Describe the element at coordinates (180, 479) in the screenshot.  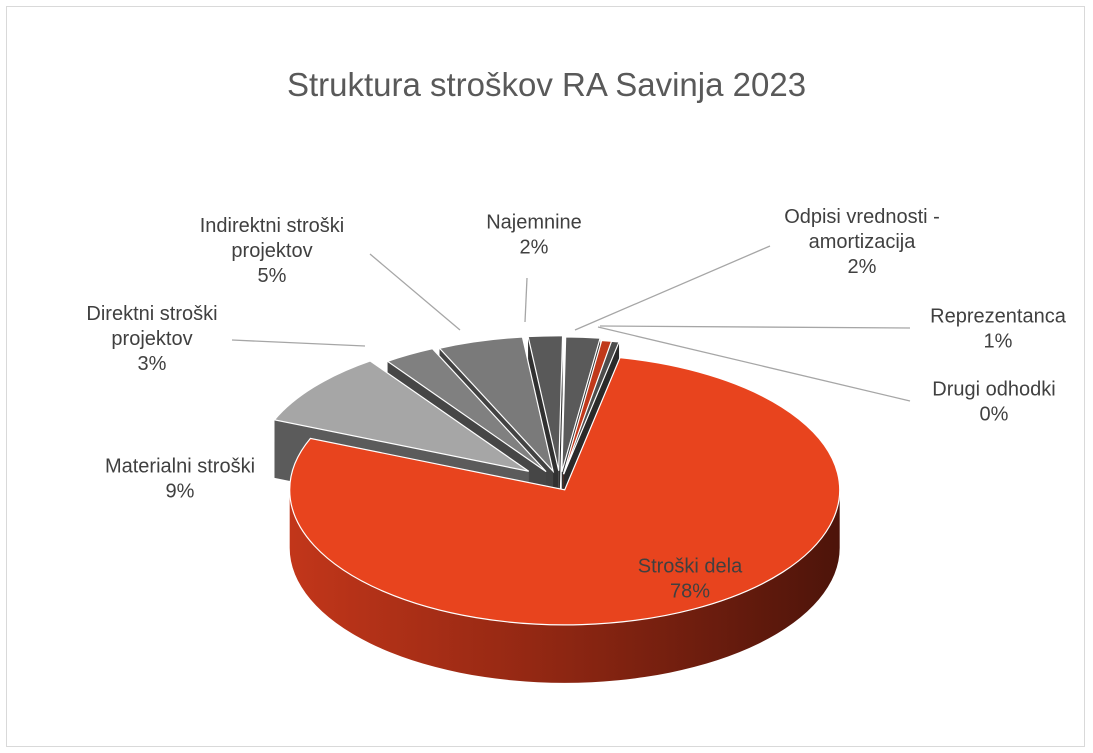
I see `label-materialni-stroski: Materialni stroški 9%` at that location.